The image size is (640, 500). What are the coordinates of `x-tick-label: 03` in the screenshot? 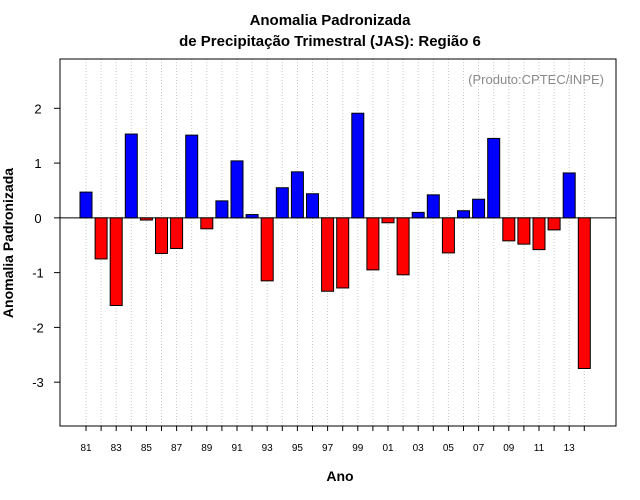 It's located at (419, 448).